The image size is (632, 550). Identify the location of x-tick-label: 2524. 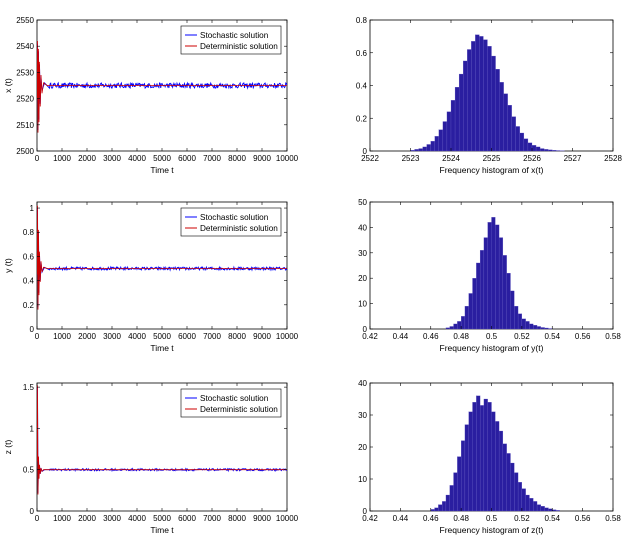
(451, 158).